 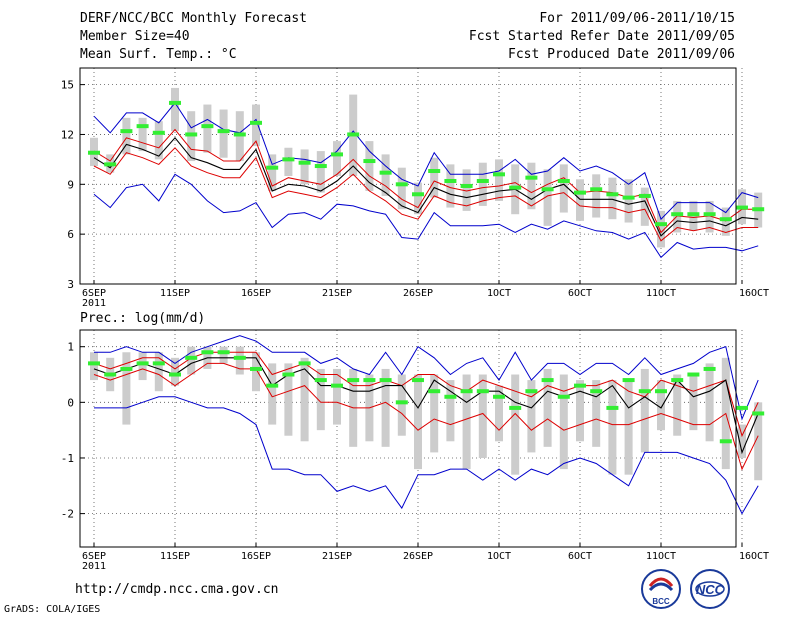 I want to click on bcc-logo-text: BCC, so click(x=661, y=601).